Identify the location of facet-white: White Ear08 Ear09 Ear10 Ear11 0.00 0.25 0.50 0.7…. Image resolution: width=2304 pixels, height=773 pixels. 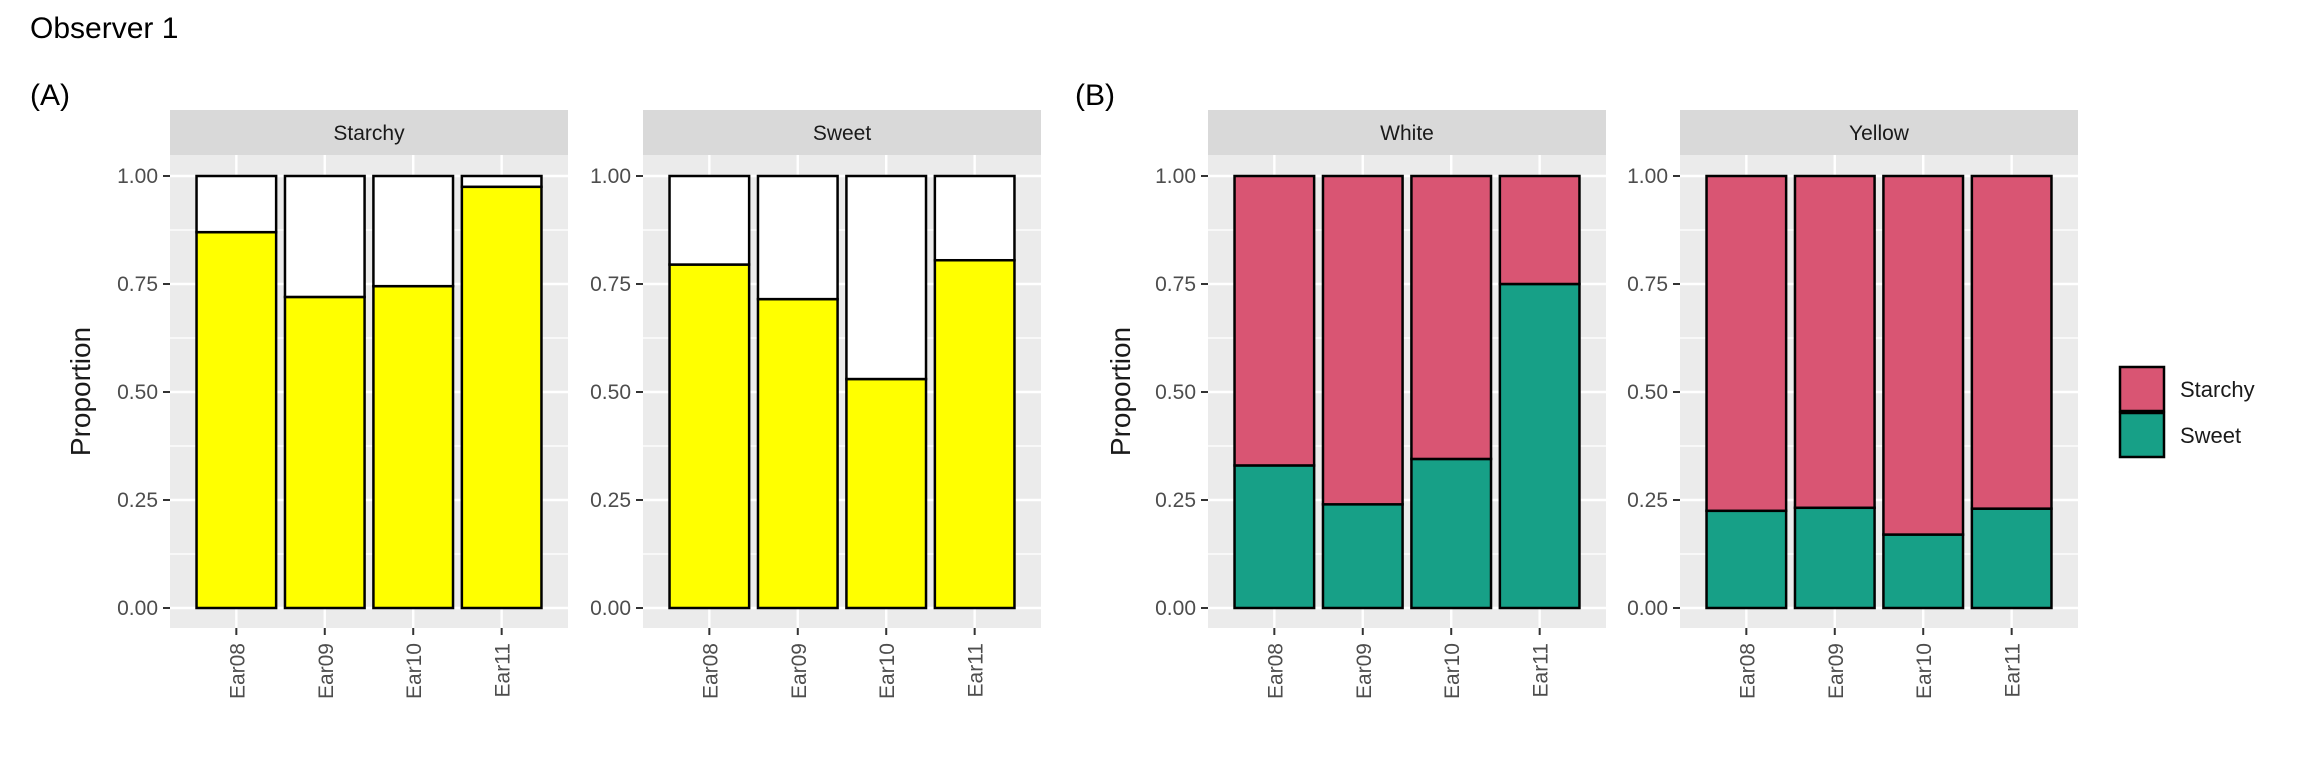
(1380, 404).